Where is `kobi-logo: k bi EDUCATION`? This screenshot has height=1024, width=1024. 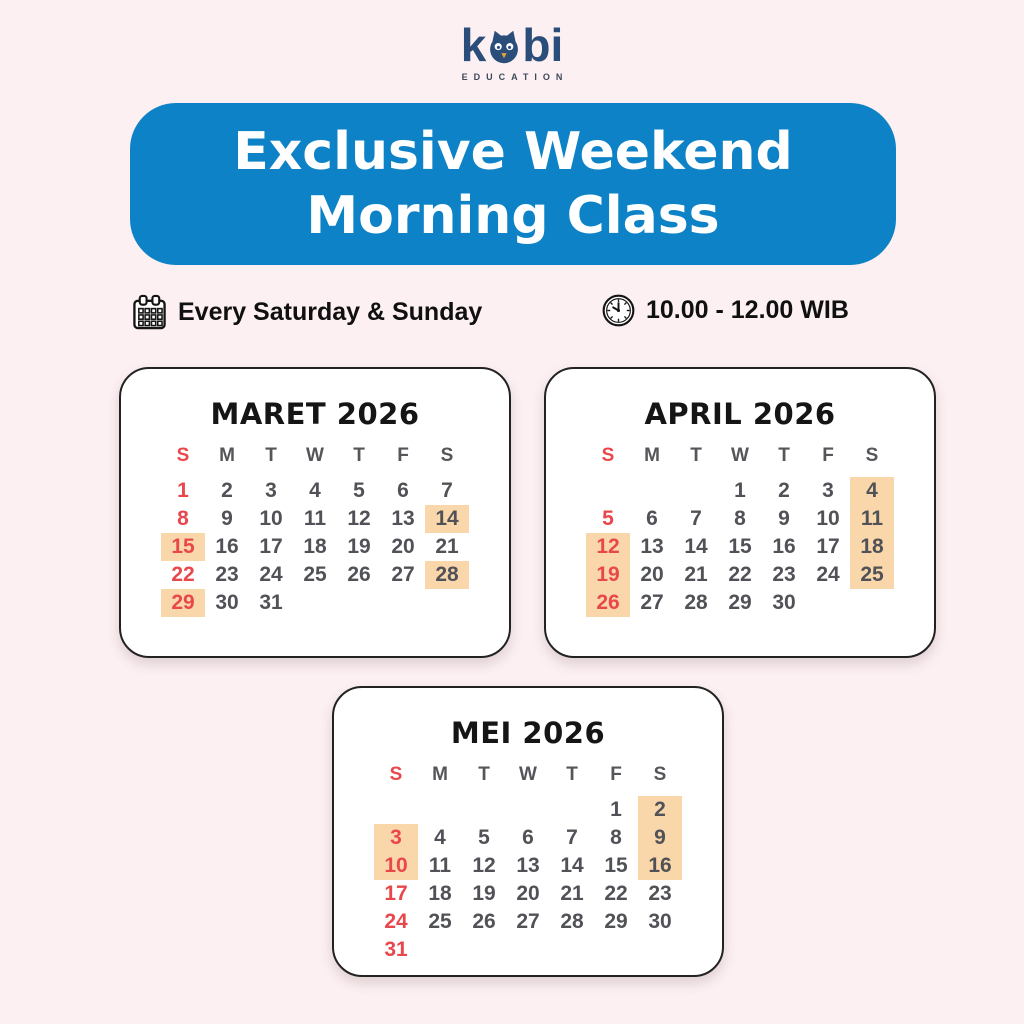
kobi-logo: k bi EDUCATION is located at coordinates (512, 52).